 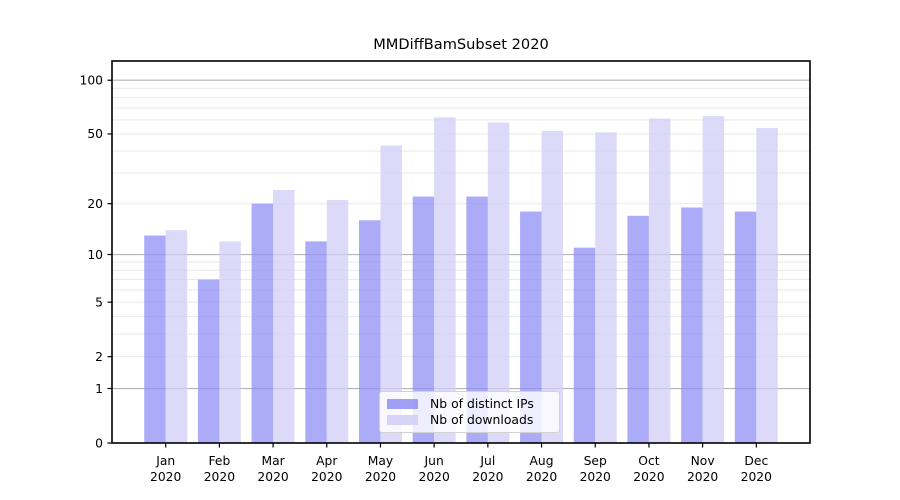 What do you see at coordinates (99, 443) in the screenshot?
I see `y-tick-label: 0` at bounding box center [99, 443].